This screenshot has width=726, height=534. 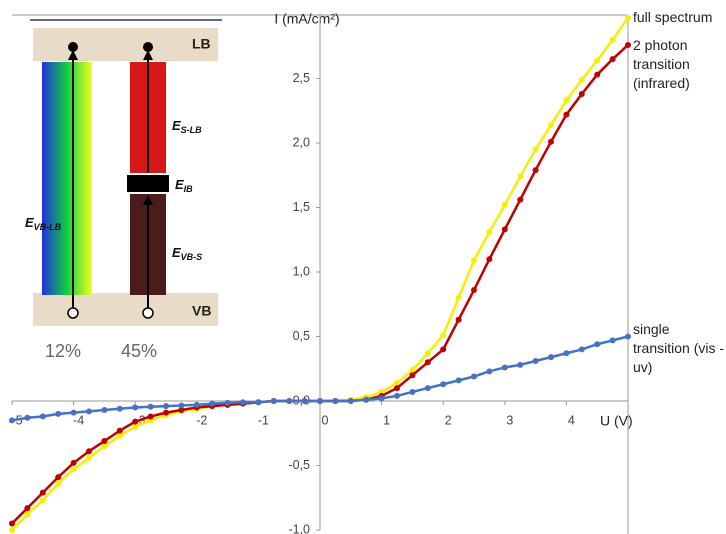 I want to click on x-tick-label: 2, so click(x=448, y=420).